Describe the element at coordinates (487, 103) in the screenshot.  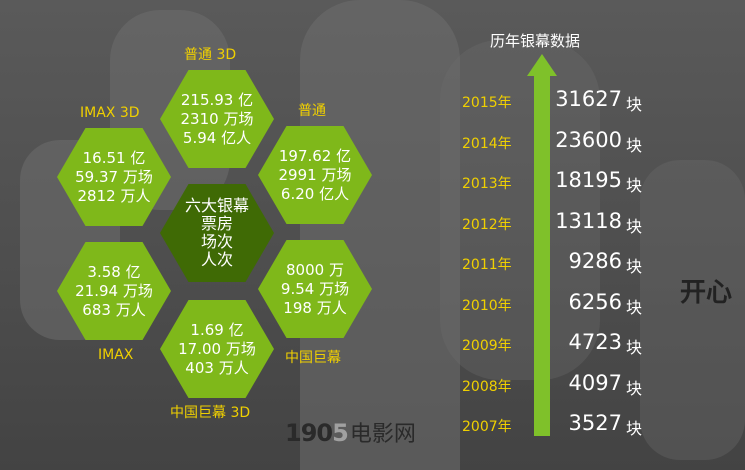
I see `year-label: 2015年` at that location.